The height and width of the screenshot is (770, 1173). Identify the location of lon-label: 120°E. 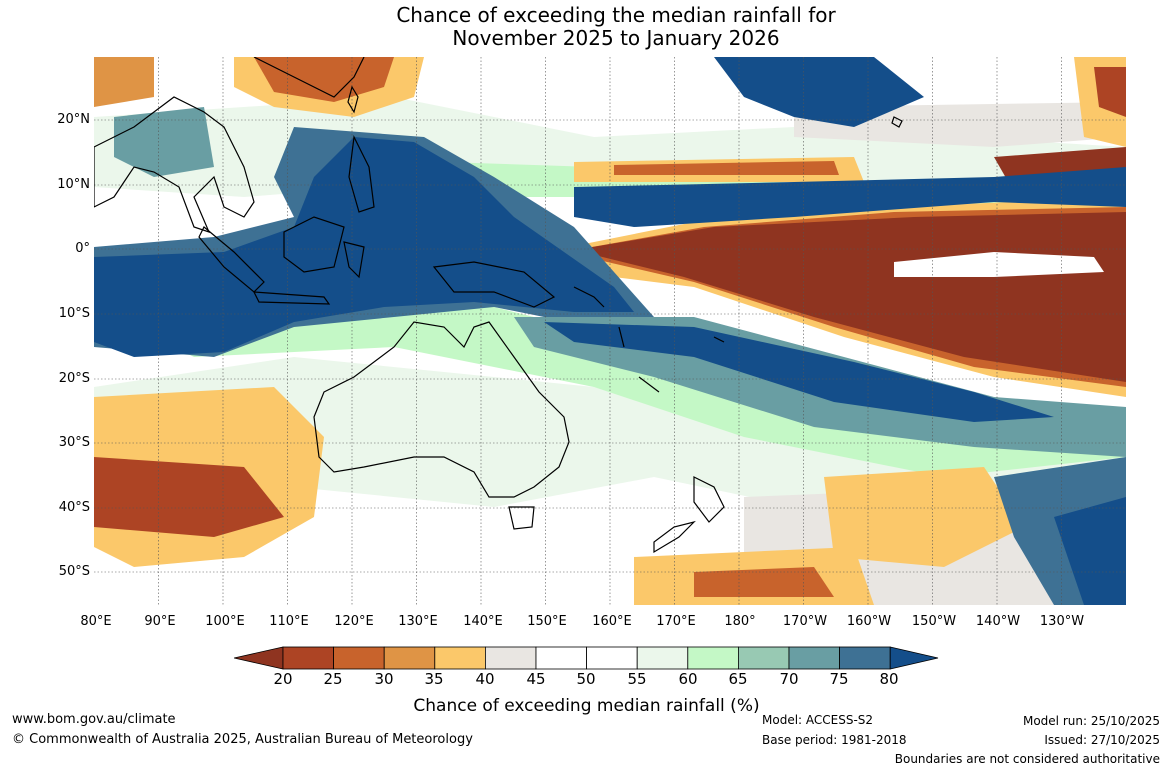
(354, 621).